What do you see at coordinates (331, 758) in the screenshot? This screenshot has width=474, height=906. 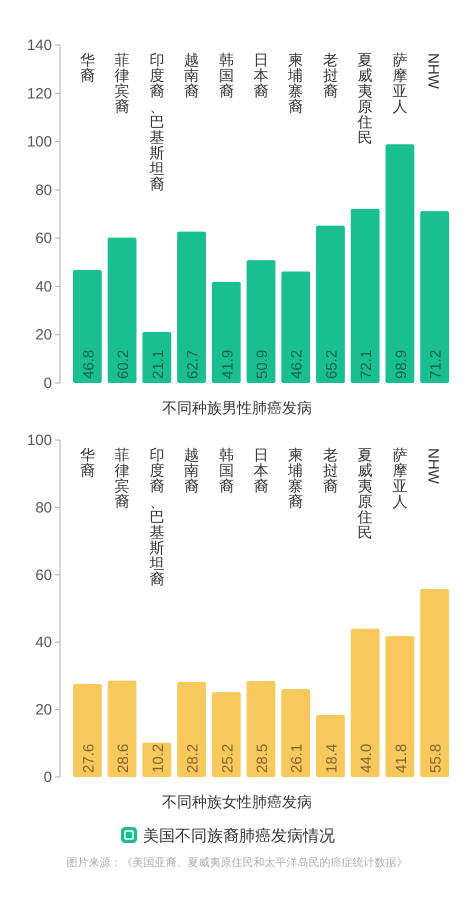 I see `data-label: 18.4` at bounding box center [331, 758].